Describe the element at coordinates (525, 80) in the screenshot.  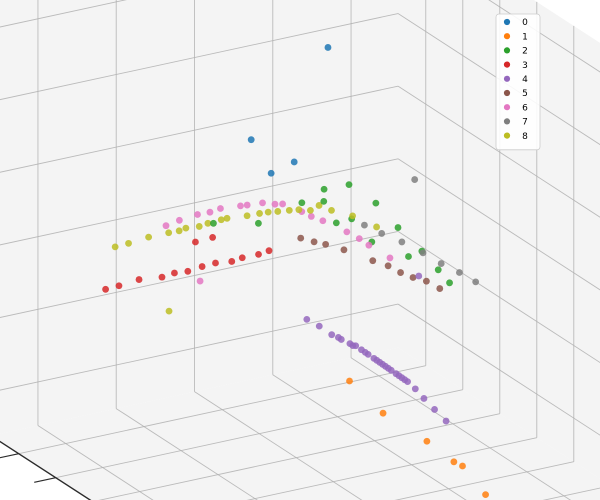
I see `legend-label-4: 4` at that location.